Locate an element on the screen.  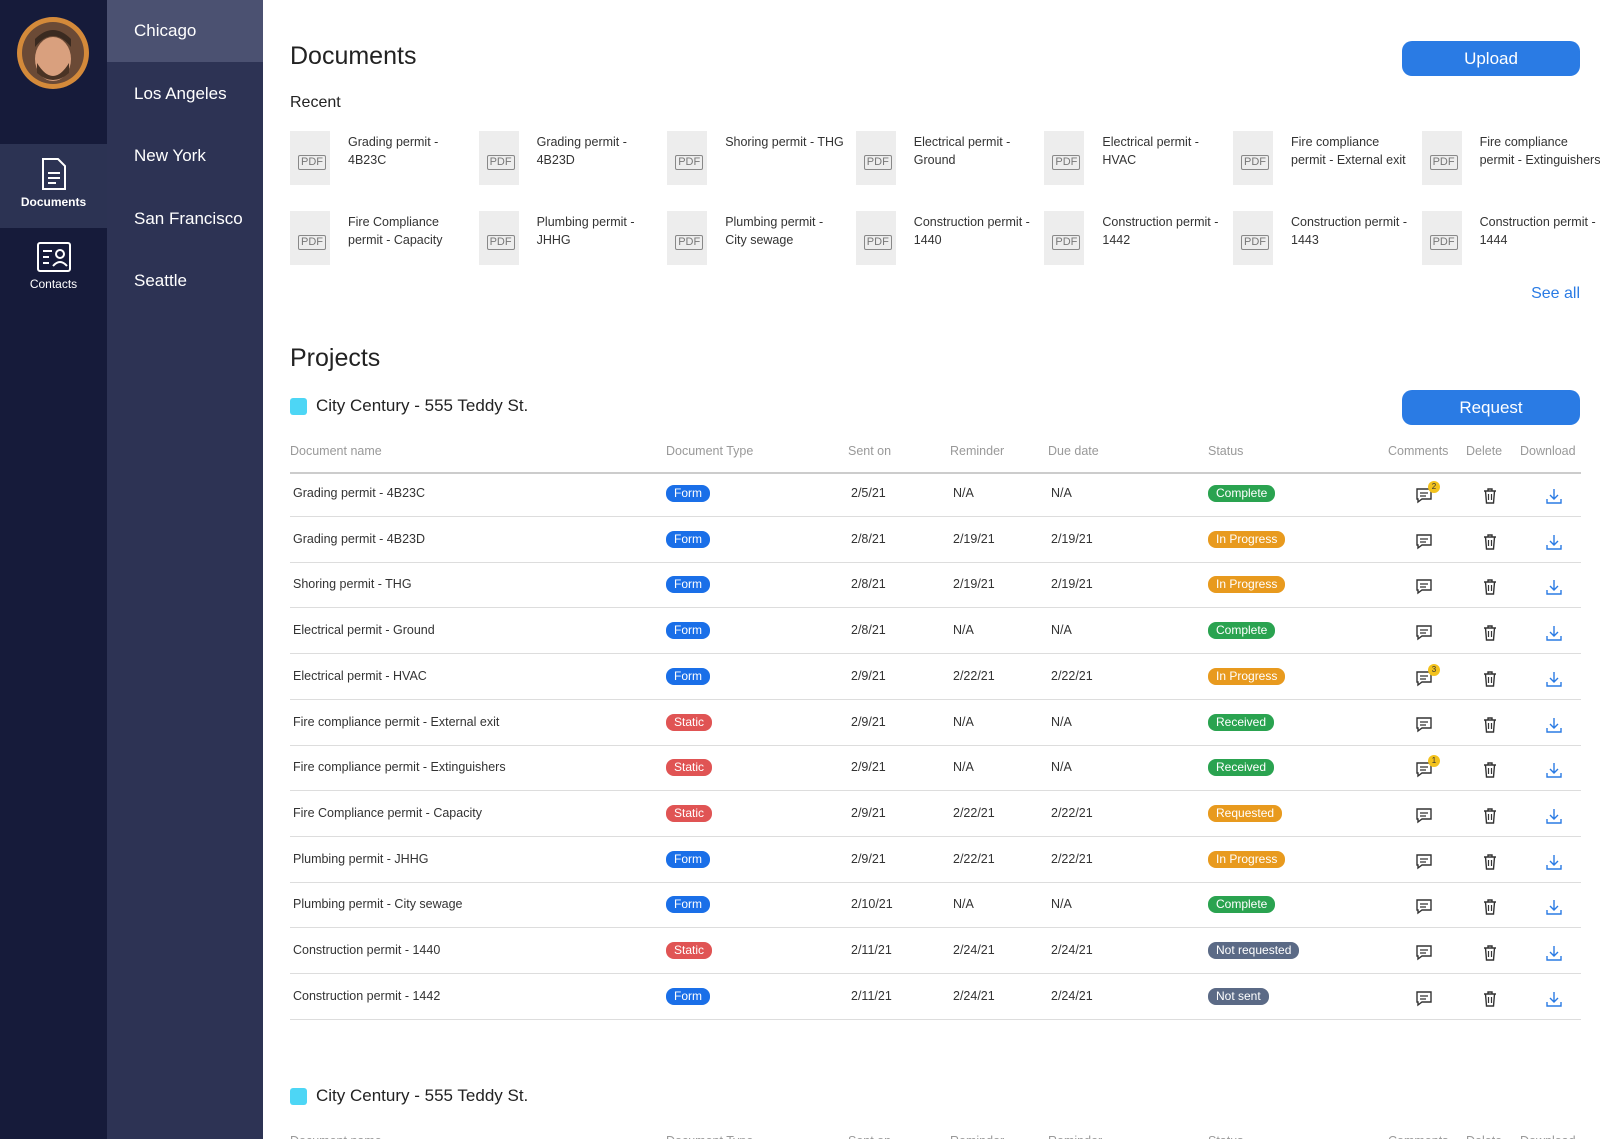
pdf-icon: PDF is located at coordinates (310, 238).